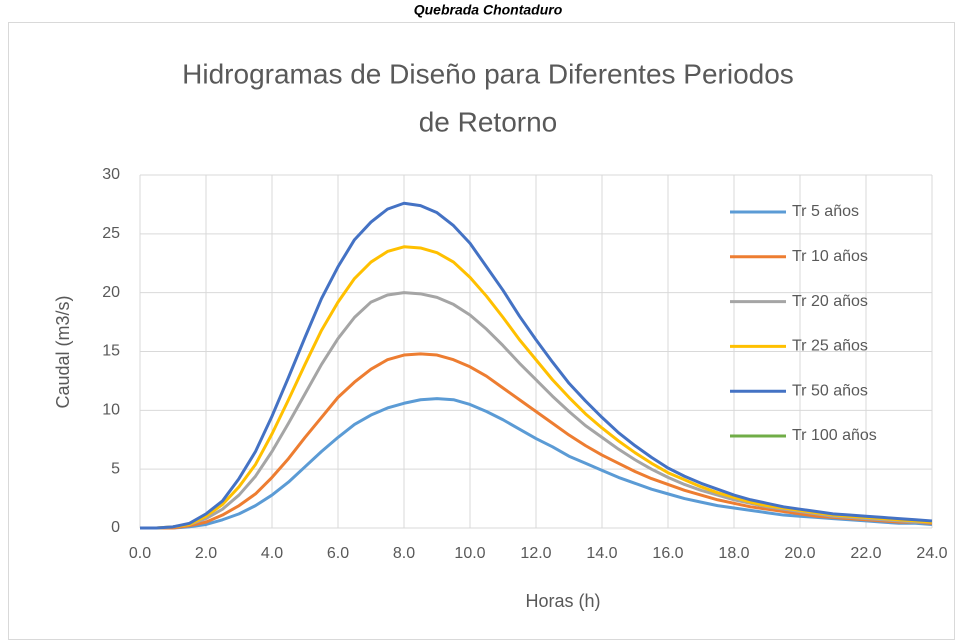  What do you see at coordinates (115, 468) in the screenshot?
I see `y-tick-label: 5` at bounding box center [115, 468].